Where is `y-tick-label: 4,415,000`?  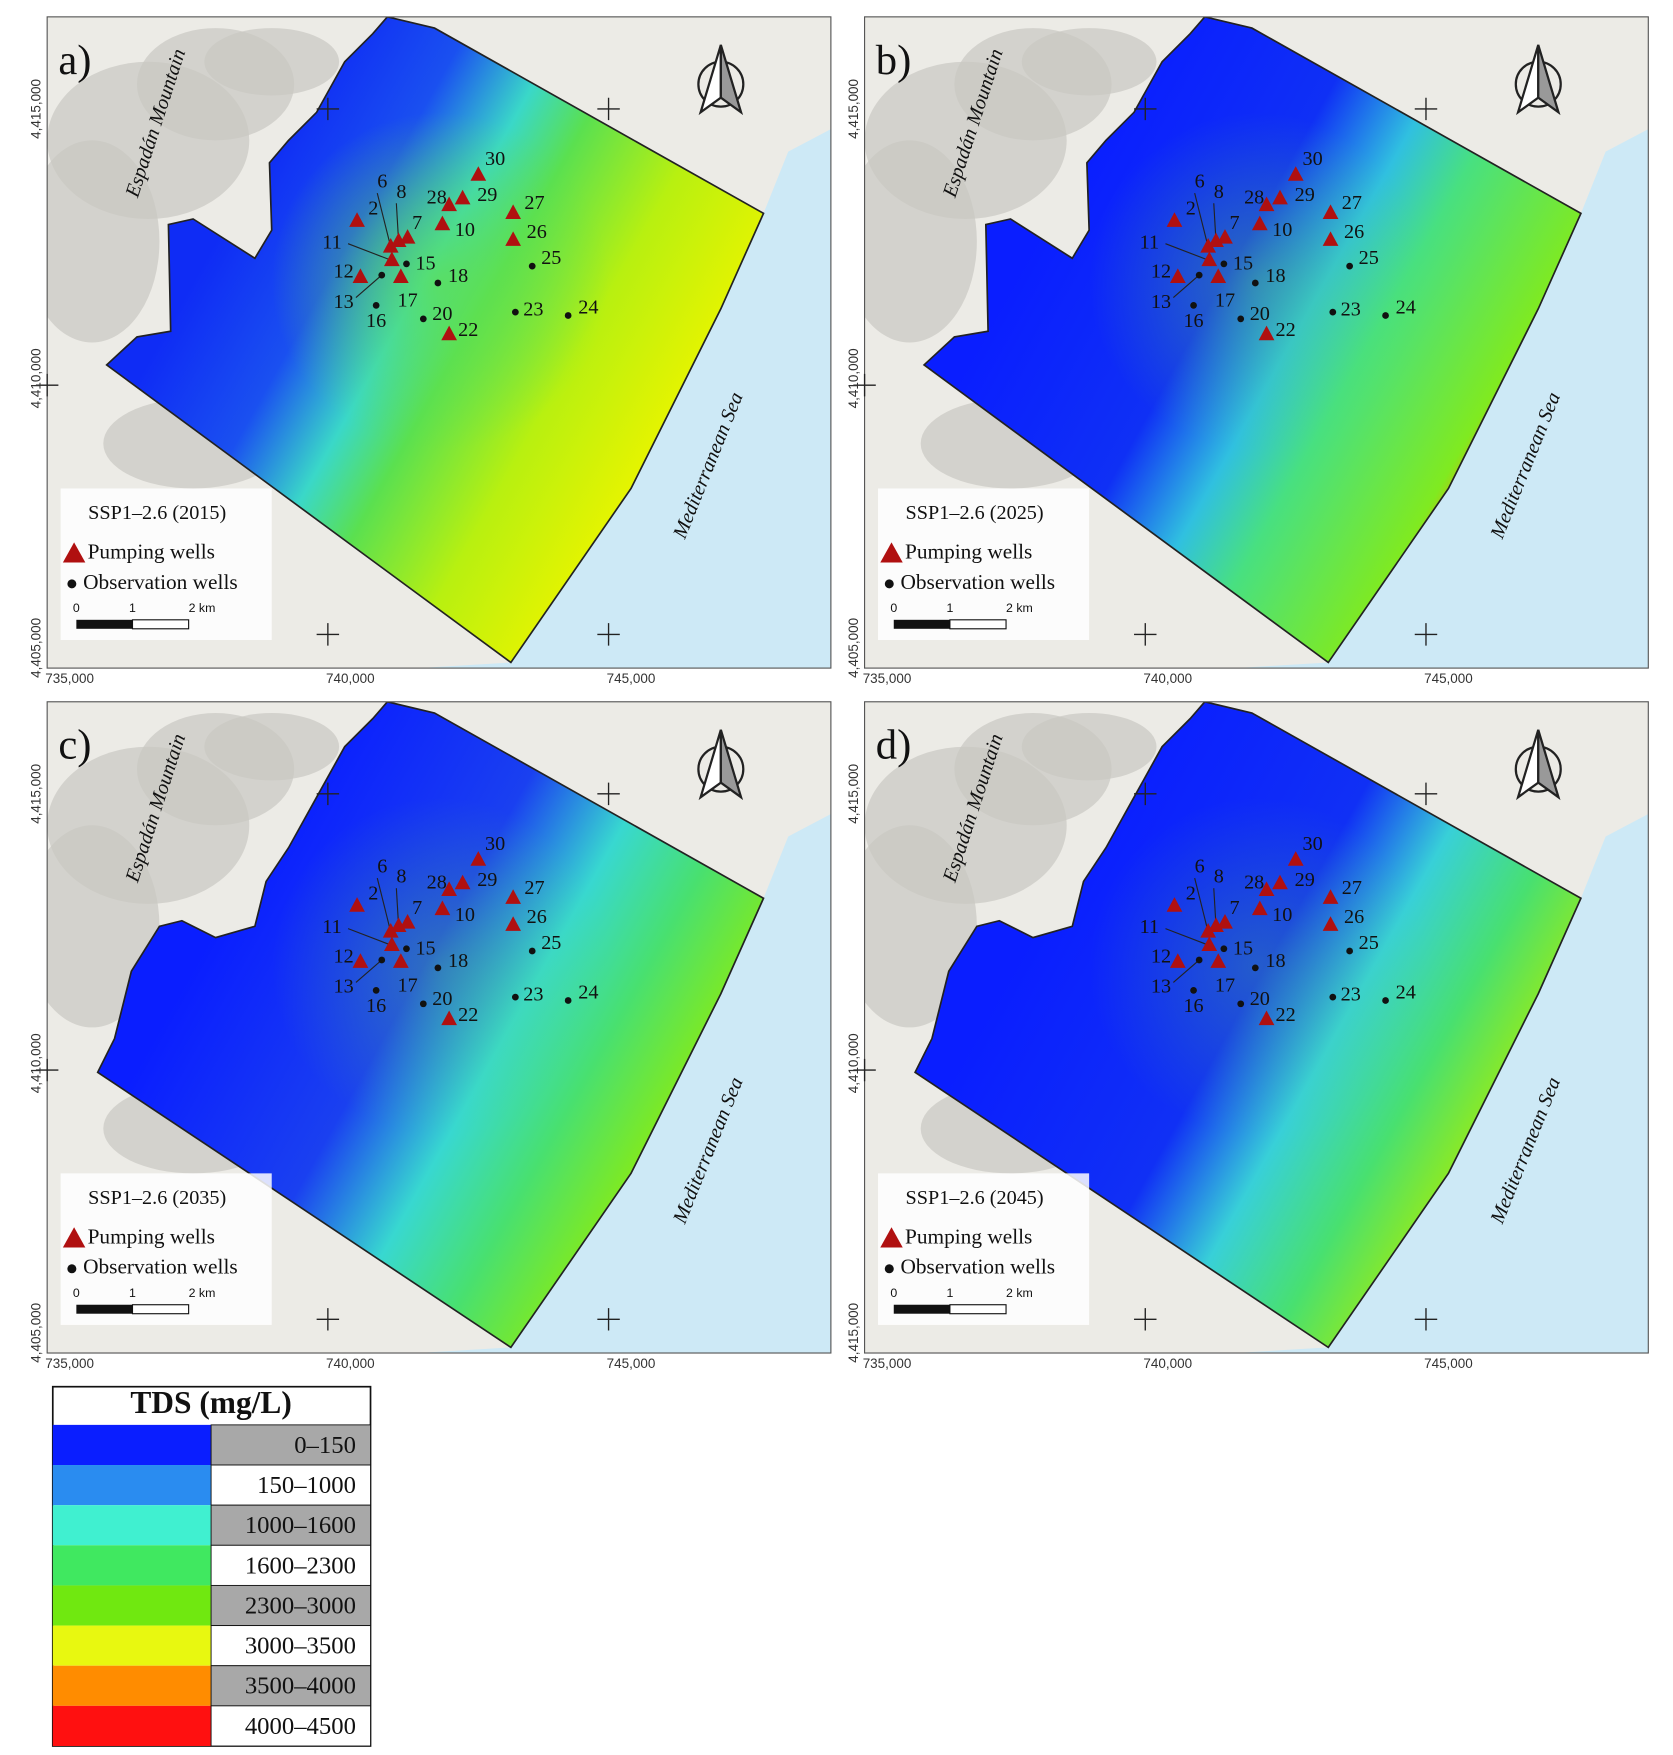
y-tick-label: 4,415,000 is located at coordinates (853, 794).